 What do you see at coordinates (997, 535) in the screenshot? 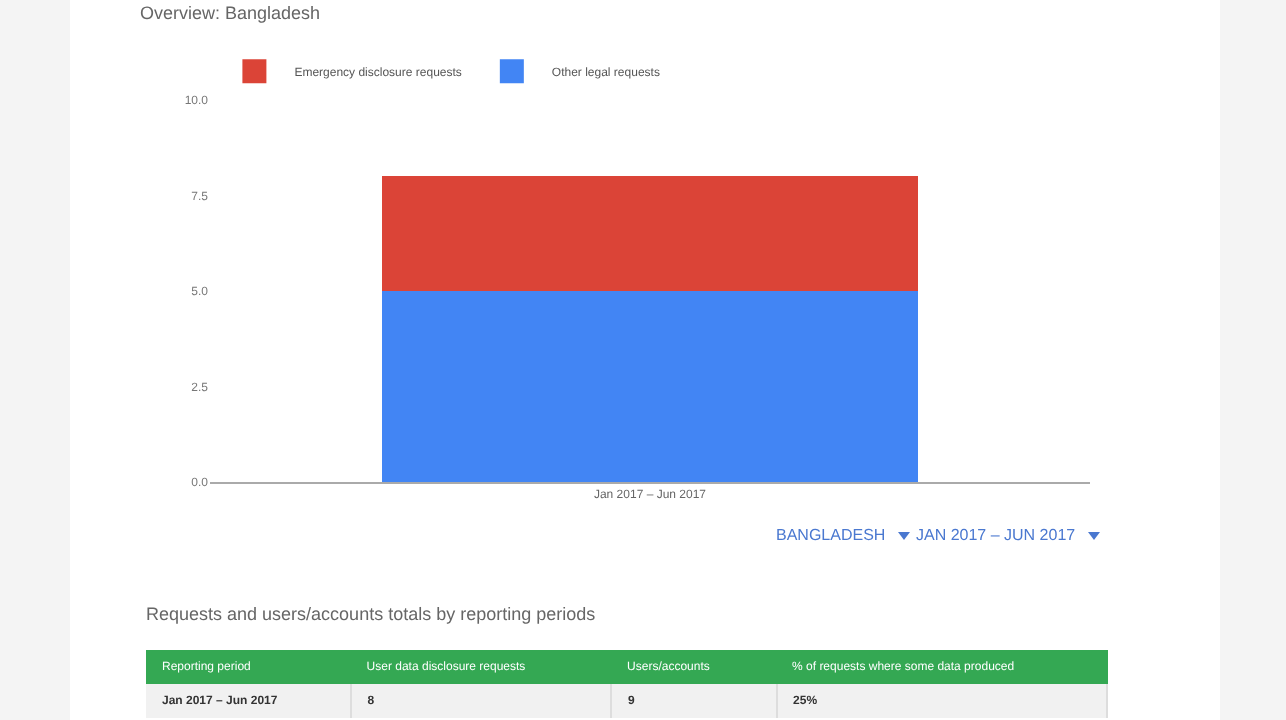
I see `text: JAN 2017 – JUN 2017` at bounding box center [997, 535].